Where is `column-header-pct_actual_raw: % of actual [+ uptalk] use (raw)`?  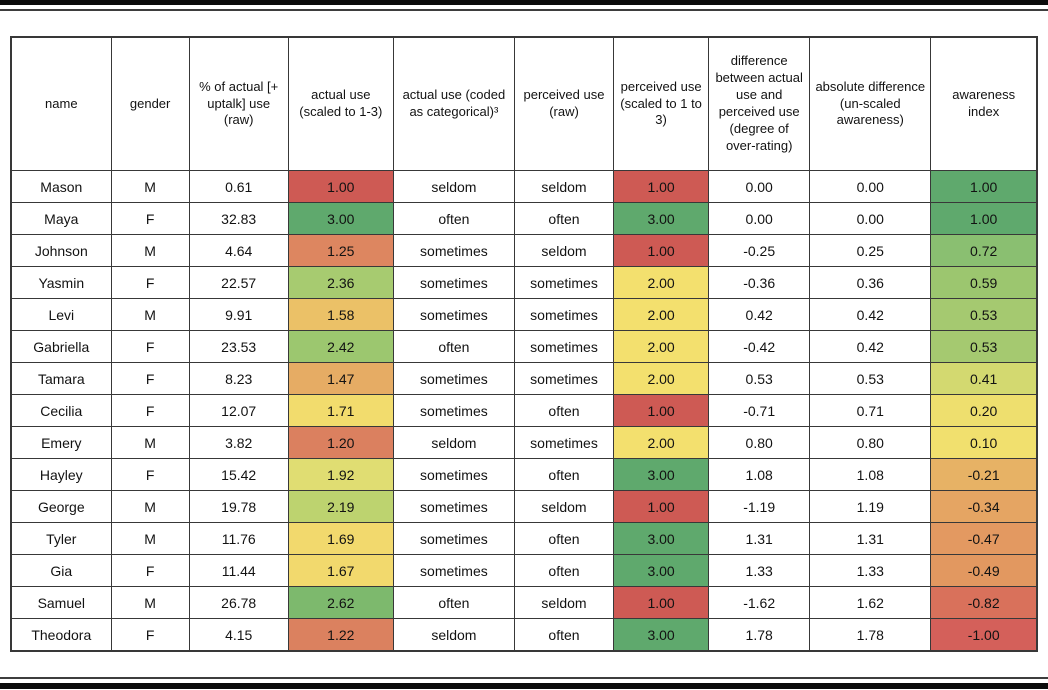
column-header-pct_actual_raw: % of actual [+ uptalk] use (raw) is located at coordinates (238, 103).